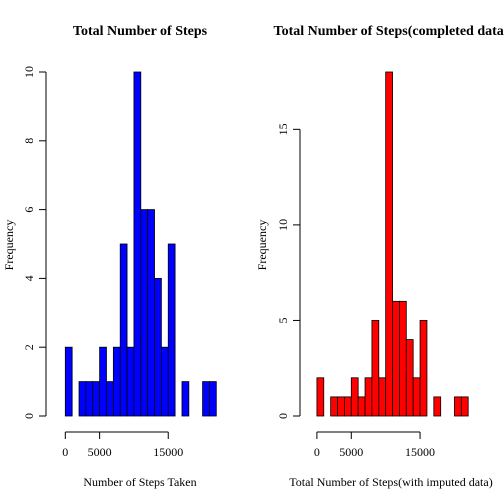 The height and width of the screenshot is (504, 504). Describe the element at coordinates (283, 129) in the screenshot. I see `right-y-tick-label: 15` at that location.